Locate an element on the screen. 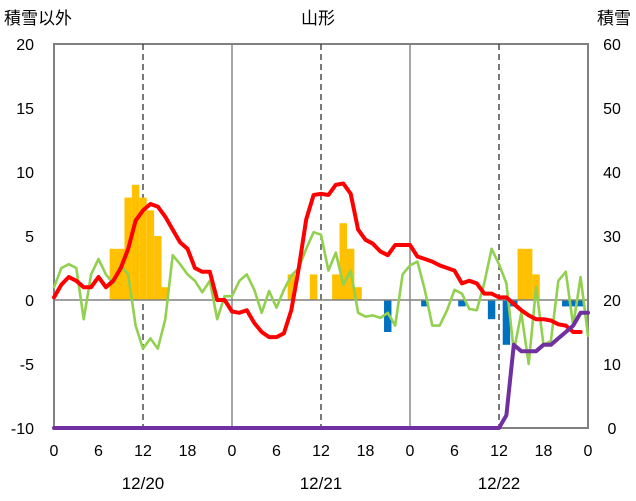  date-label: 12/22 is located at coordinates (499, 483).